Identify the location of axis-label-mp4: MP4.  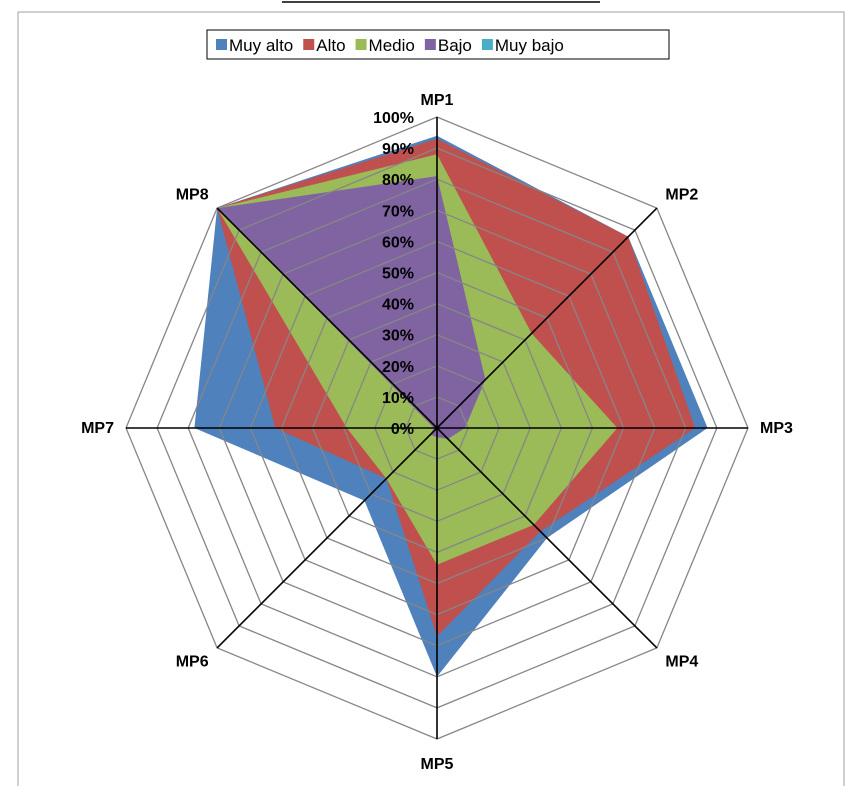
(681, 661).